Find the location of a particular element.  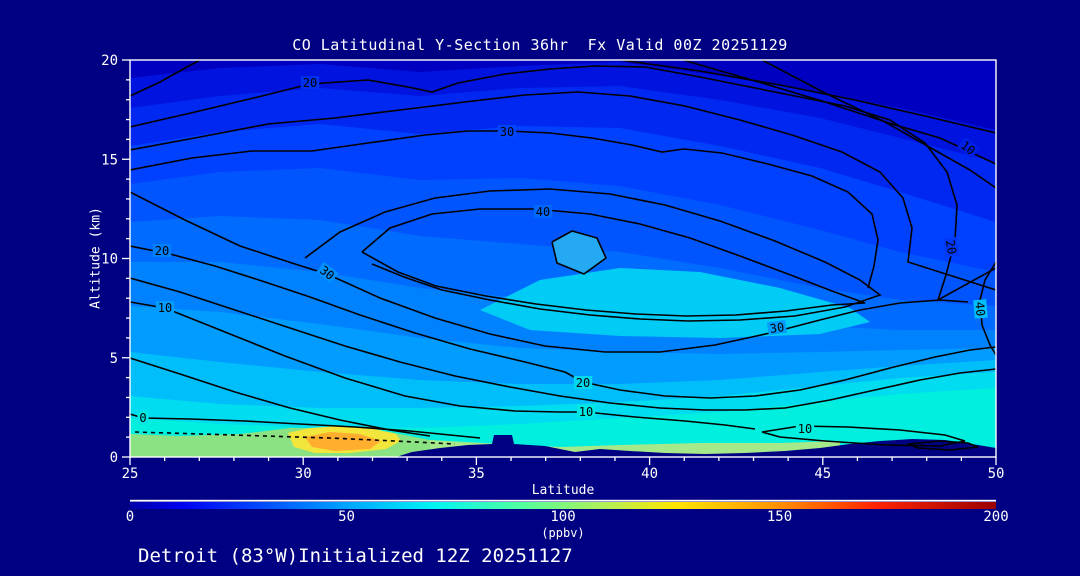

x-tick-label: 35 is located at coordinates (476, 474).